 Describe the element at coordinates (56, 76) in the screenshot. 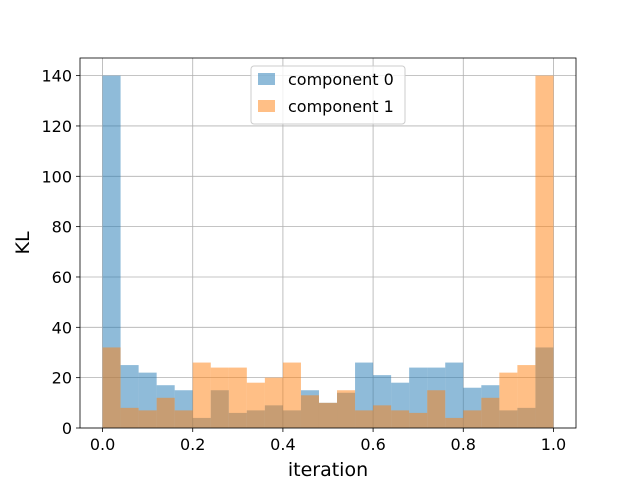

I see `y-tick-label: 140` at that location.